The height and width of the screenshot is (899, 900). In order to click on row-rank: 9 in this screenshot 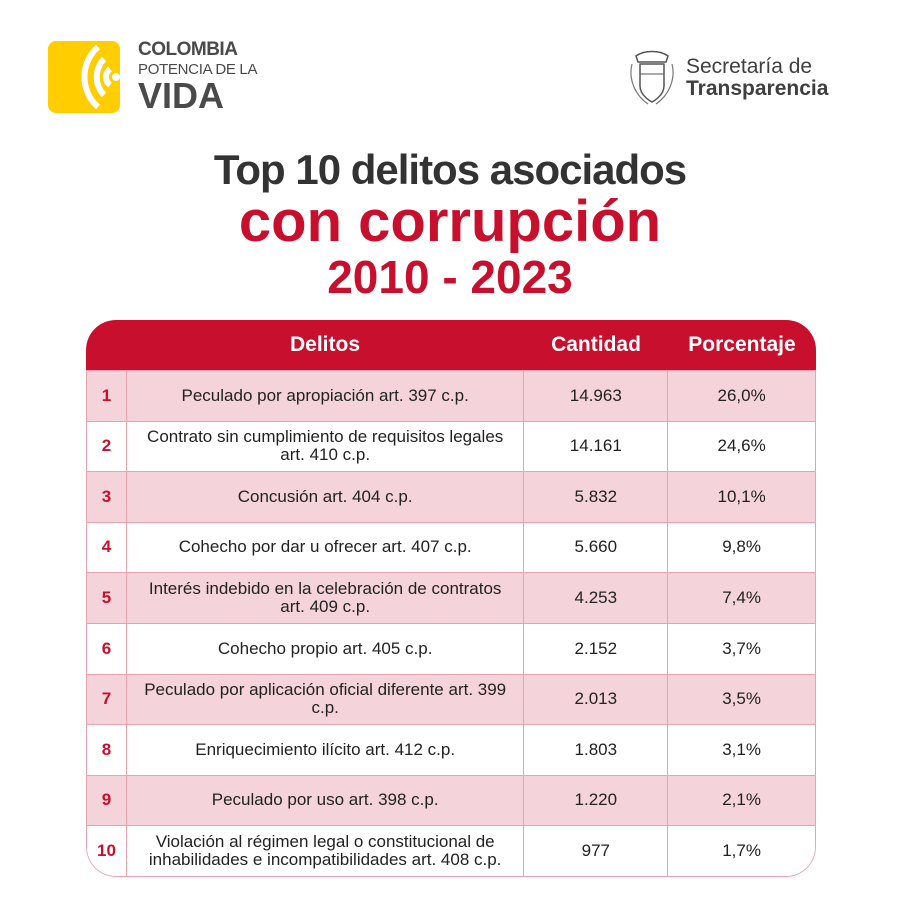, I will do `click(106, 800)`.